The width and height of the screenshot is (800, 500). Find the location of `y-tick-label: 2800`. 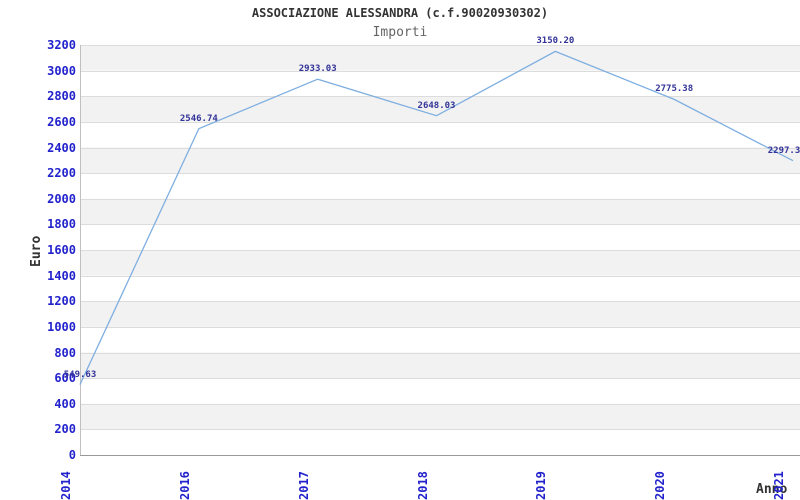

y-tick-label: 2800 is located at coordinates (61, 96).